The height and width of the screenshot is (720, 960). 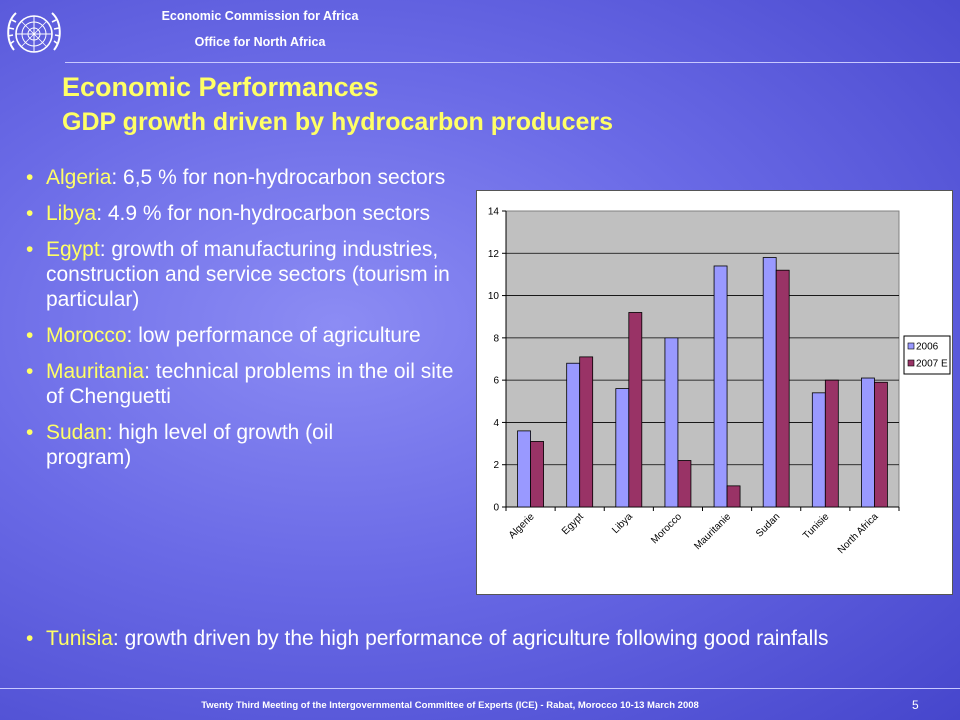 What do you see at coordinates (494, 254) in the screenshot?
I see `y-tick-label: 12` at bounding box center [494, 254].